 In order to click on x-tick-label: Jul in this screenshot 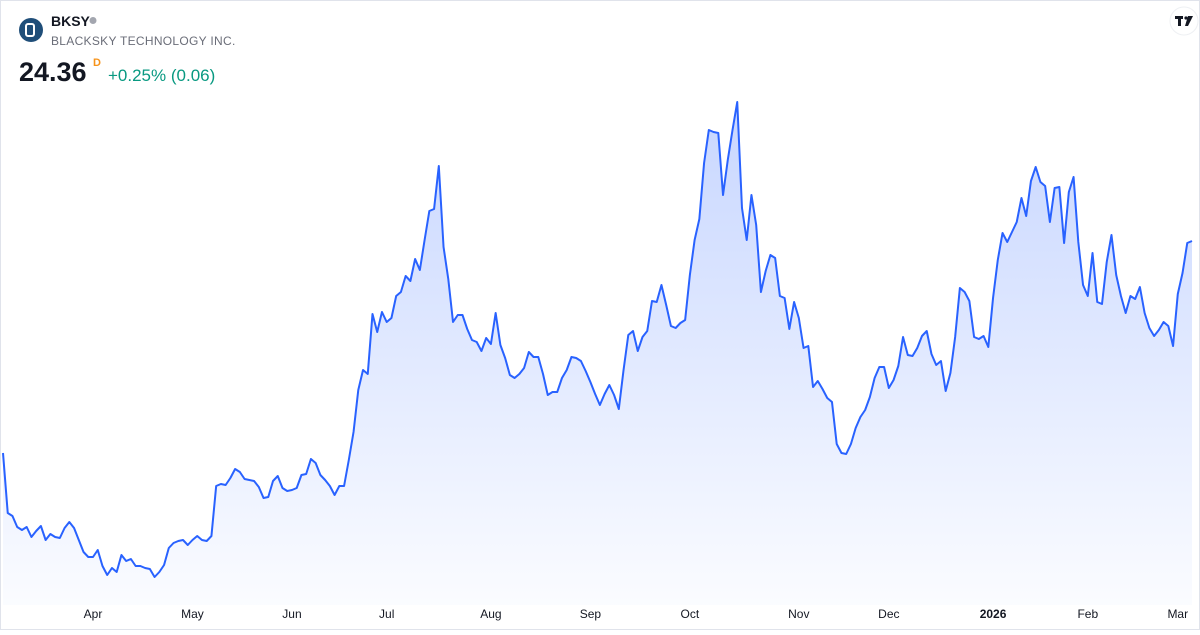, I will do `click(386, 614)`.